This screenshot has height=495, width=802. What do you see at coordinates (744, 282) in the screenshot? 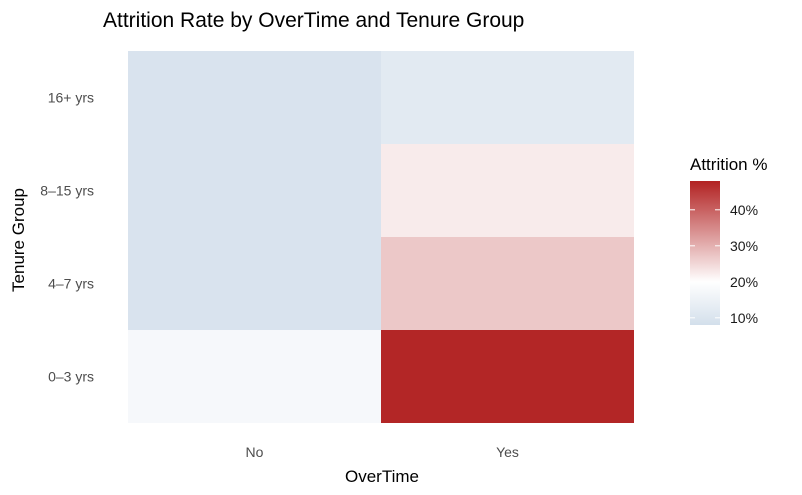
I see `legend-tick-label: 20%` at bounding box center [744, 282].